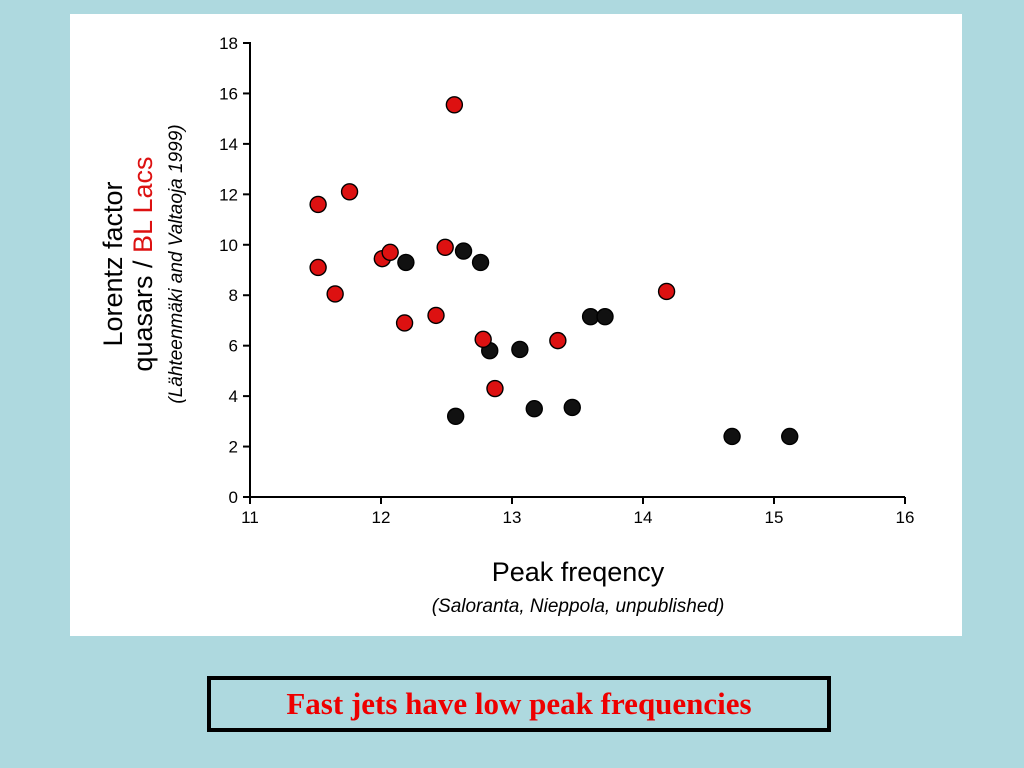 The height and width of the screenshot is (768, 1024). What do you see at coordinates (905, 517) in the screenshot?
I see `x-tick-label: 16` at bounding box center [905, 517].